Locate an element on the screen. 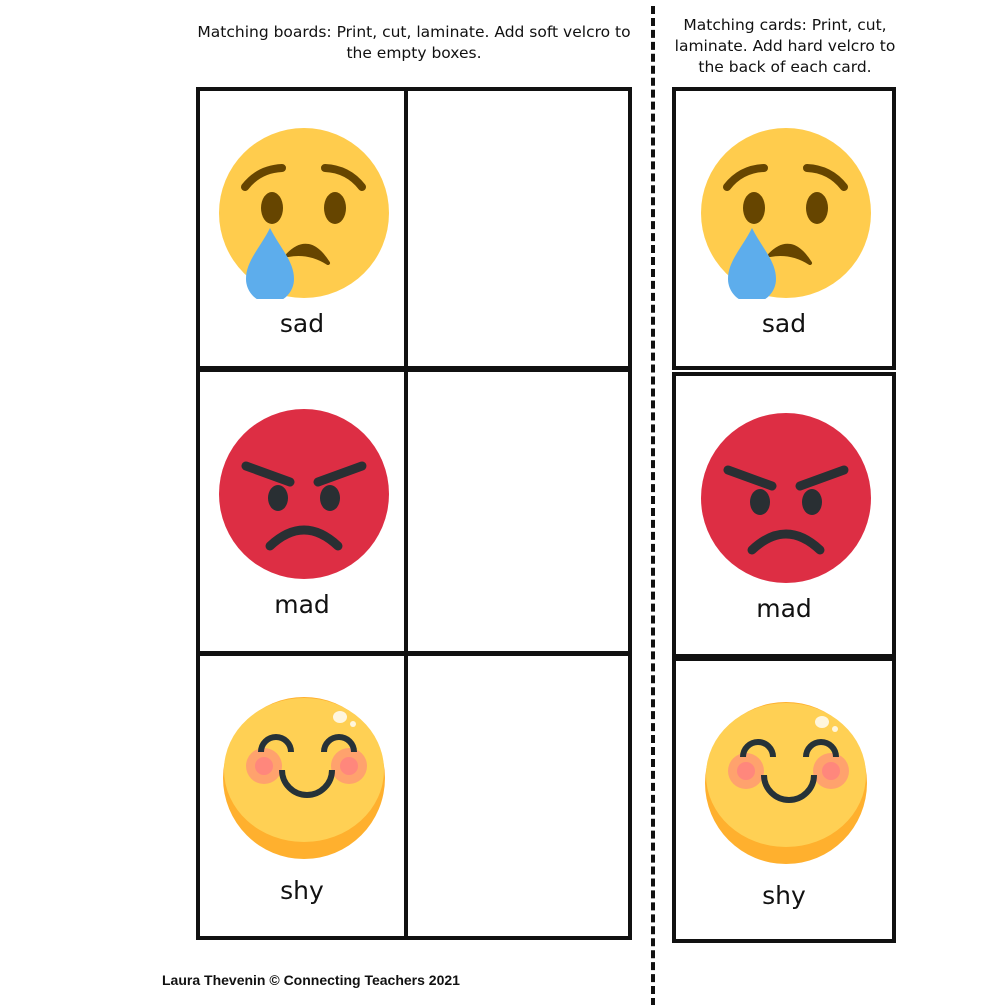 This screenshot has width=1005, height=1005. cut-line is located at coordinates (653, 505).